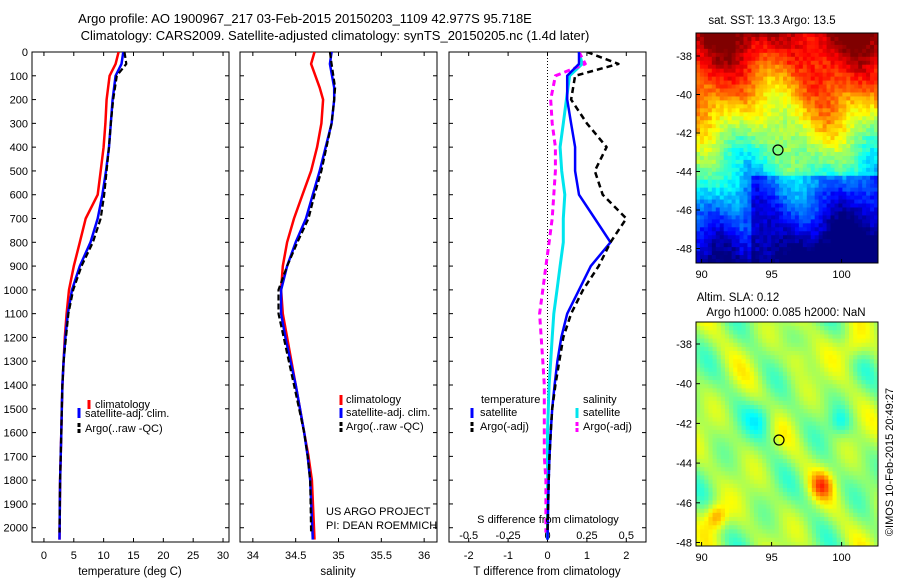 Image resolution: width=900 pixels, height=580 pixels. What do you see at coordinates (626, 536) in the screenshot?
I see `s-difference-tick-label: 0.5` at bounding box center [626, 536].